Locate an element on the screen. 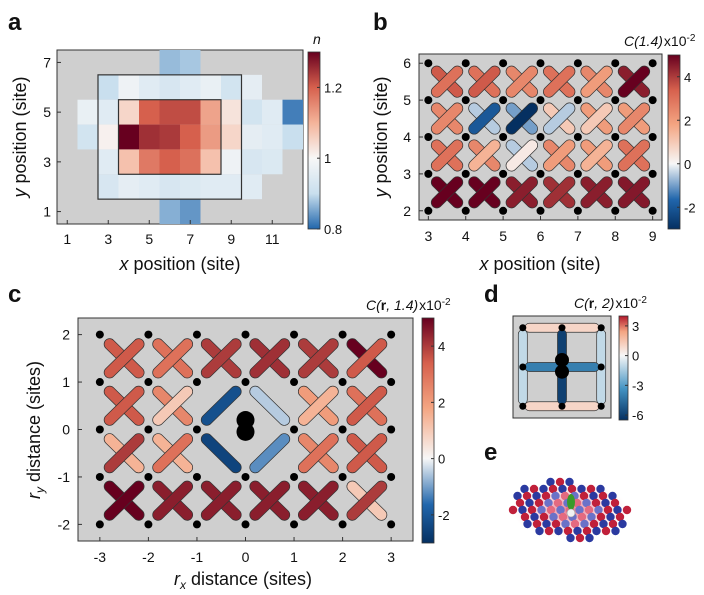 This screenshot has width=704, height=595. a-ytick-label: 5 is located at coordinates (47, 112).